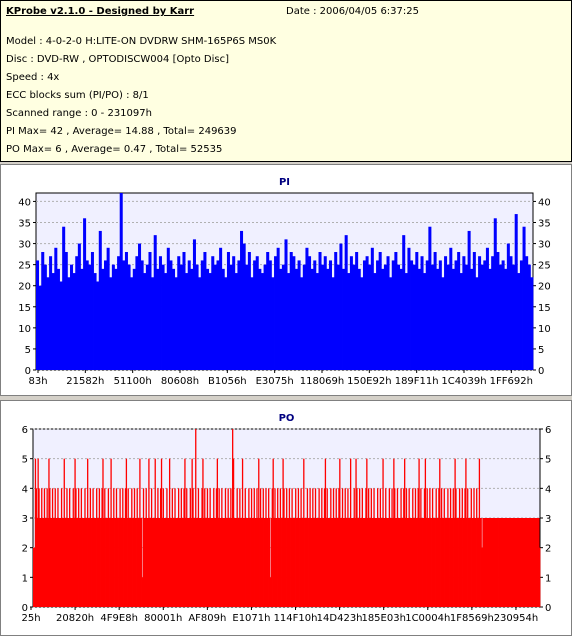  What do you see at coordinates (352, 11) in the screenshot?
I see `scan-date: Date : 2006/04/05 6:37:25` at bounding box center [352, 11].